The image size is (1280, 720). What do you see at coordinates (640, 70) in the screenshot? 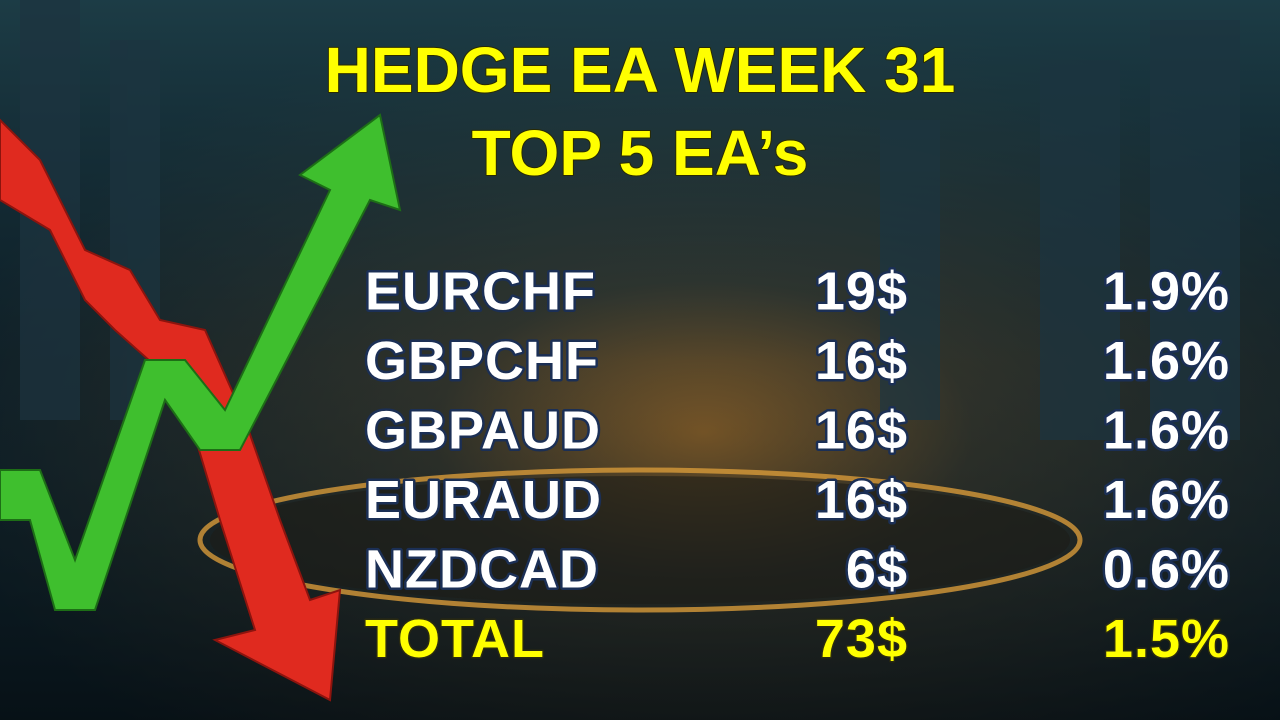
I see `title-line: HEDGE EA WEEK 31` at bounding box center [640, 70].